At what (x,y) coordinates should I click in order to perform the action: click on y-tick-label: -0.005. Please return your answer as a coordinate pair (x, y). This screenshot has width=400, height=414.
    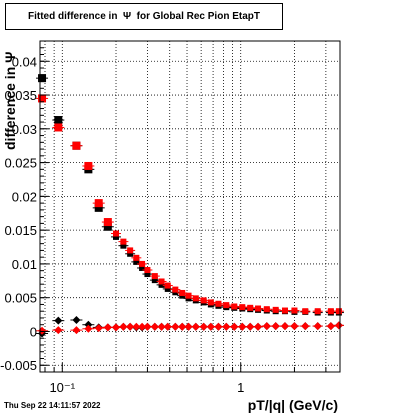
    Looking at the image, I should click on (18, 365).